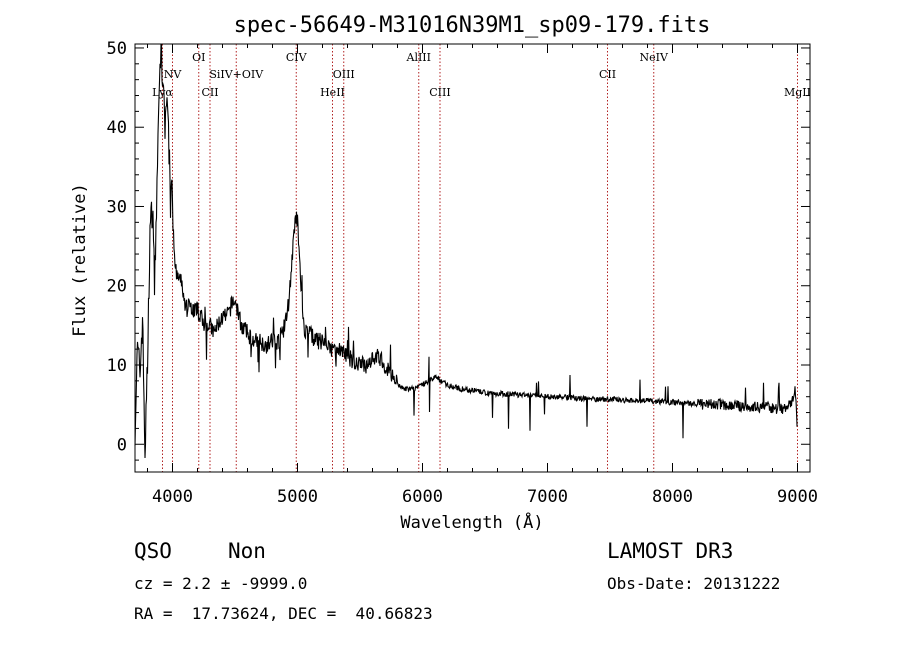 Image resolution: width=900 pixels, height=649 pixels. What do you see at coordinates (607, 74) in the screenshot?
I see `line-label-10: CII` at bounding box center [607, 74].